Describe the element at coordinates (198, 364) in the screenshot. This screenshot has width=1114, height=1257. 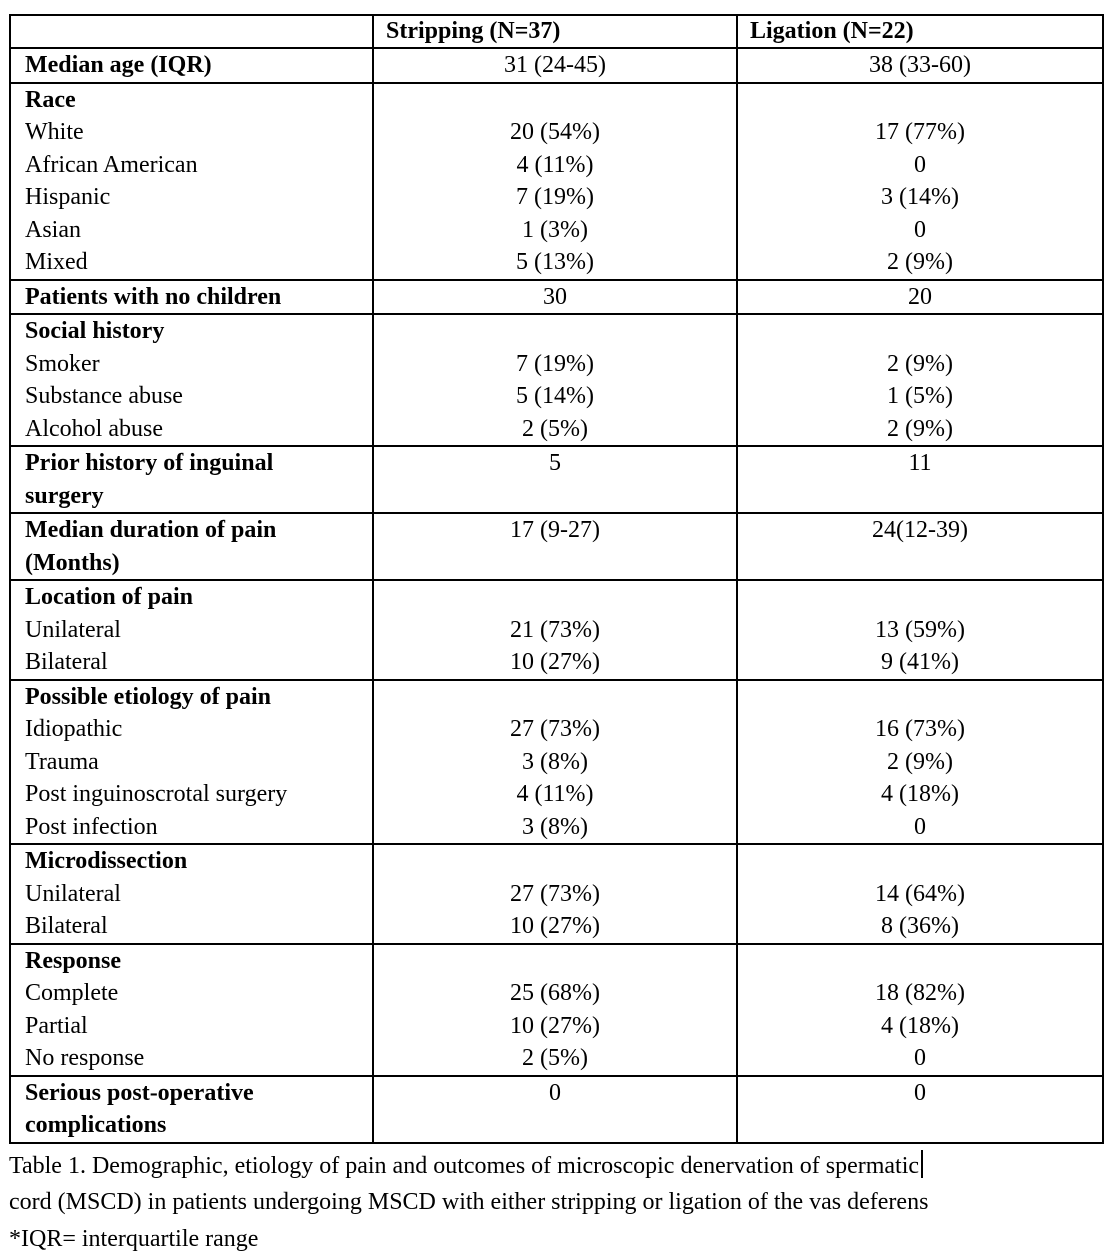
I see `item-label: Smoker` at that location.